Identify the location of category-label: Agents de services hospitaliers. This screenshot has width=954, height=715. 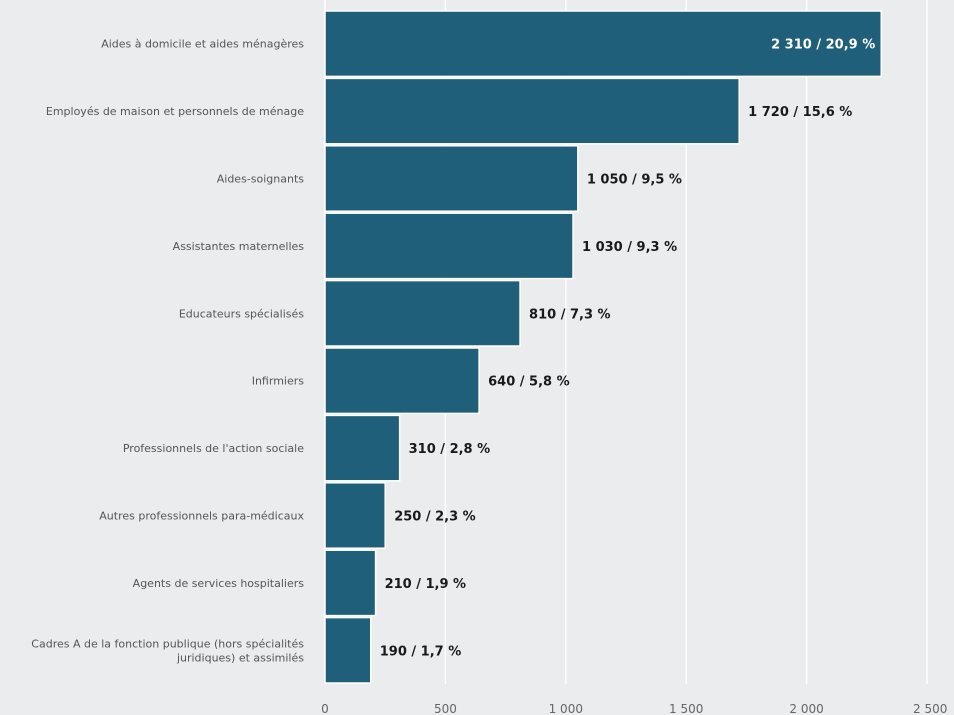
(219, 583).